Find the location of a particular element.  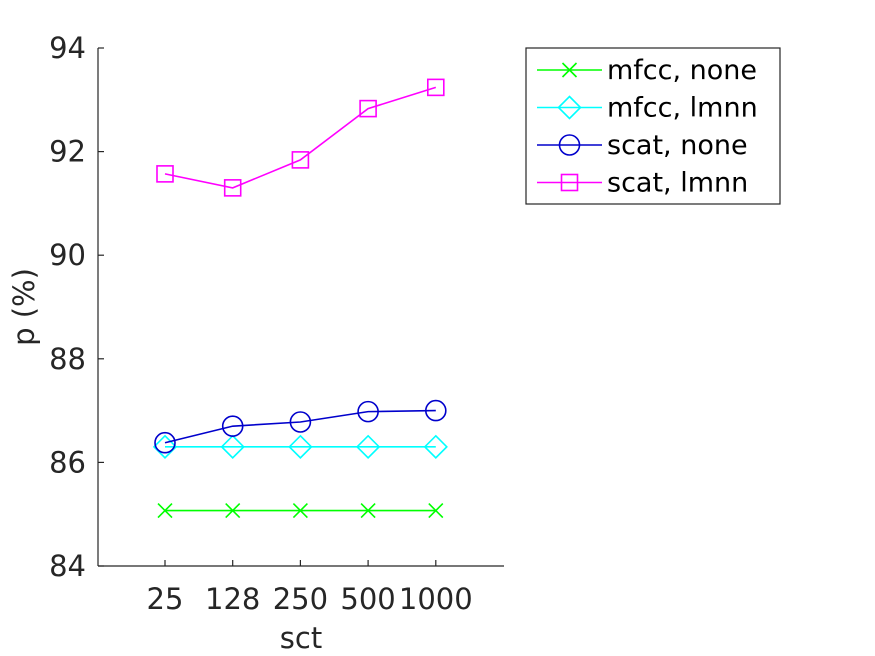

x-tick-label: 25 is located at coordinates (165, 599).